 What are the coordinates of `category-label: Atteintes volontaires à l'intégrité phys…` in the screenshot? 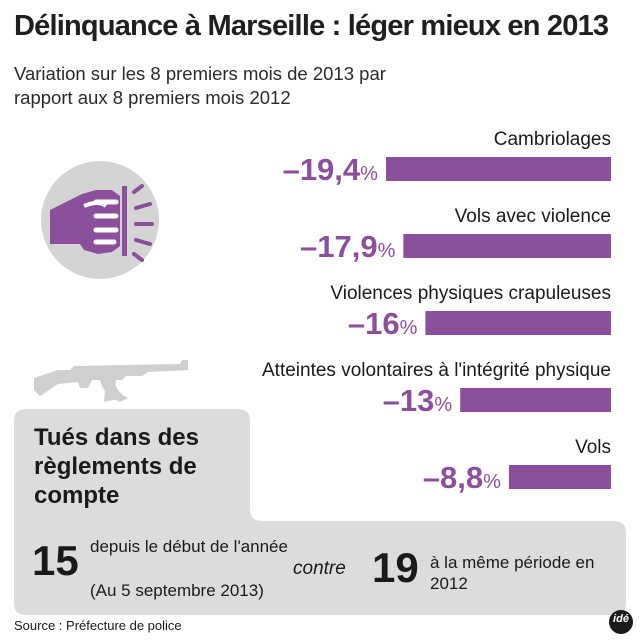 It's located at (436, 370).